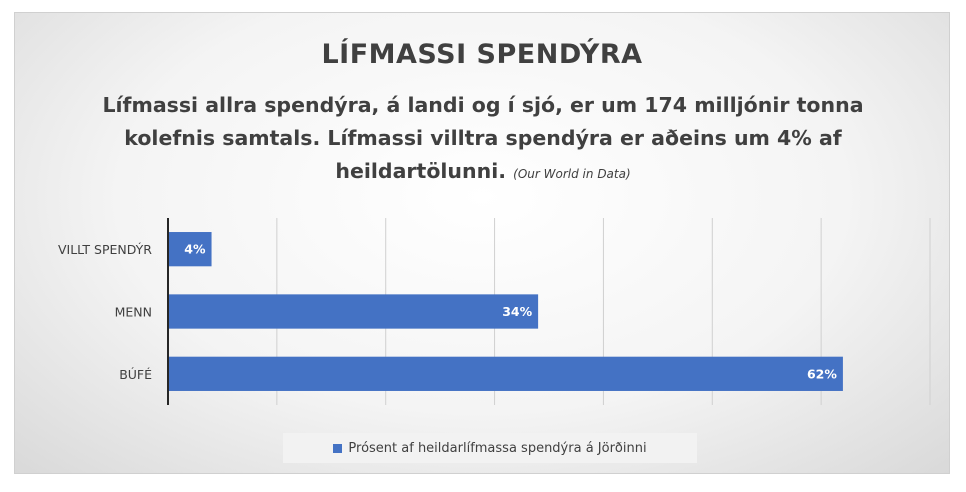 The image size is (966, 492). What do you see at coordinates (517, 311) in the screenshot?
I see `bar-data-label: 34%` at bounding box center [517, 311].